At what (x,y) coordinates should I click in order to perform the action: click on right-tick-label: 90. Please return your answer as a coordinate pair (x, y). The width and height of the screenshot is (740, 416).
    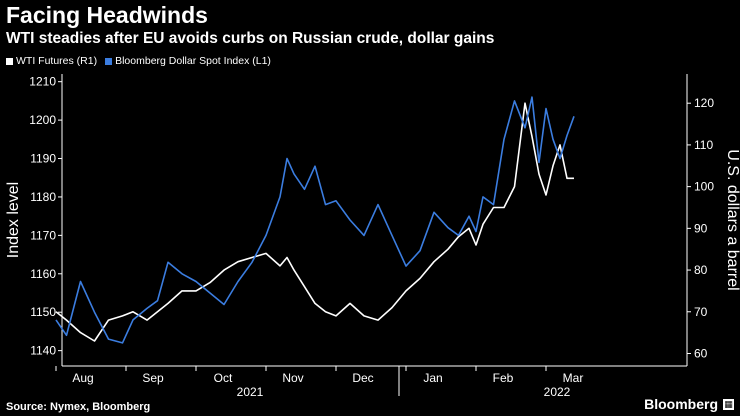
    Looking at the image, I should click on (701, 228).